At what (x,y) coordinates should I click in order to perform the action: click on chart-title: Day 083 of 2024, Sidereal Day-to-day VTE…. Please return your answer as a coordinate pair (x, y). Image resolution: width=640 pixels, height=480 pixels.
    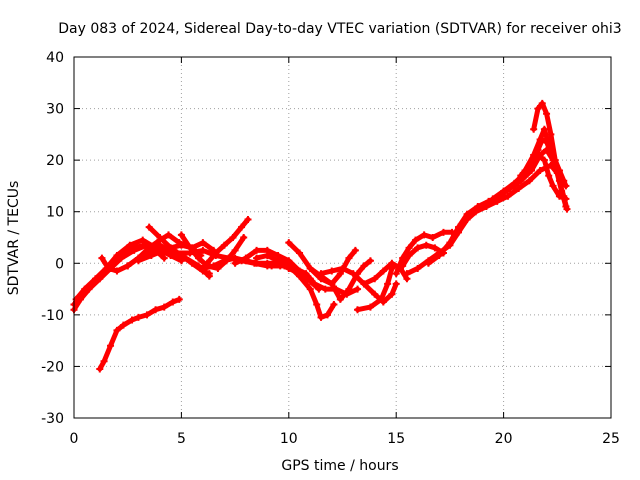
    Looking at the image, I should click on (339, 29).